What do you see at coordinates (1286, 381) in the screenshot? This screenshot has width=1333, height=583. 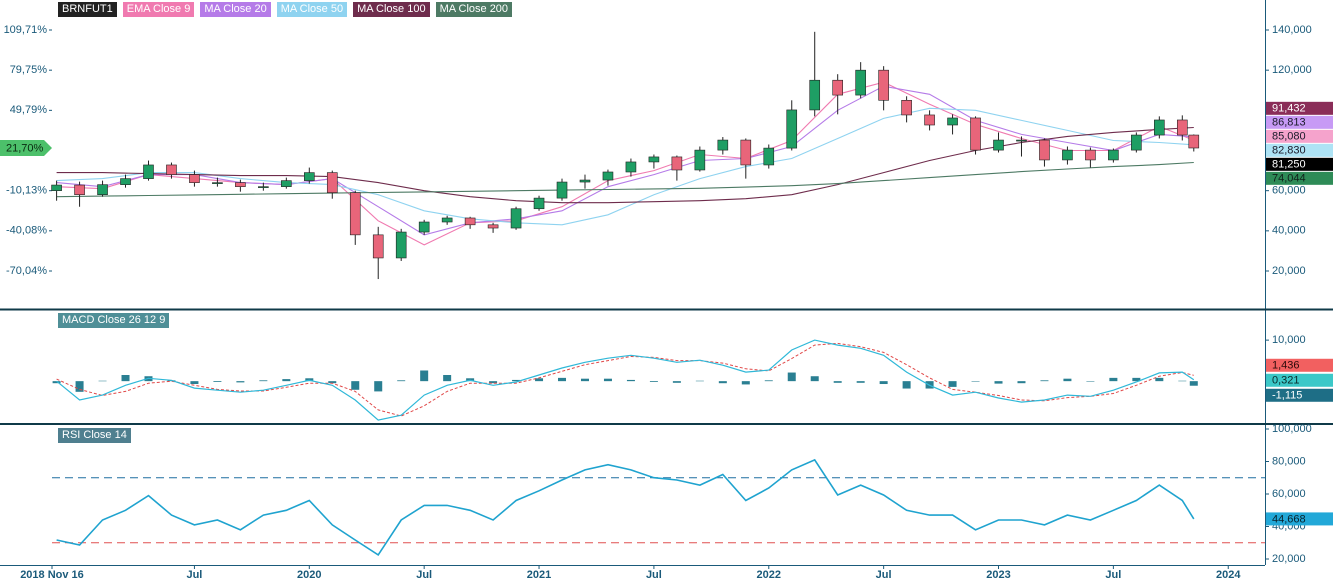 I see `price-badge-label: 0,321` at bounding box center [1286, 381].